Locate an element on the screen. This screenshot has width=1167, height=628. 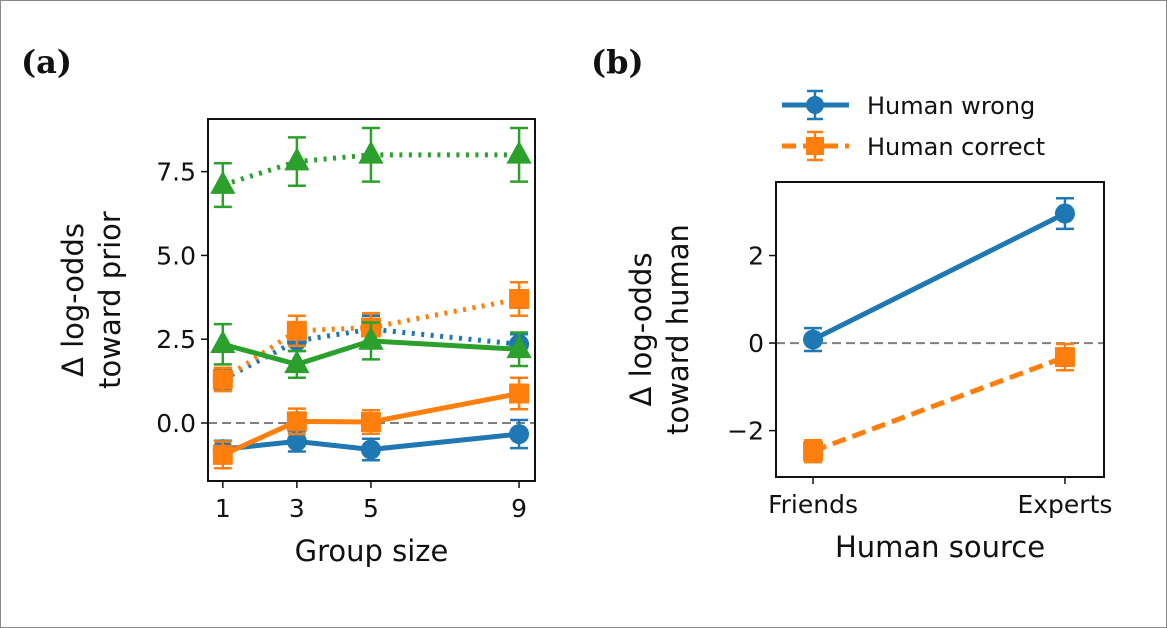
x-tick-label: Experts is located at coordinates (1064, 504).